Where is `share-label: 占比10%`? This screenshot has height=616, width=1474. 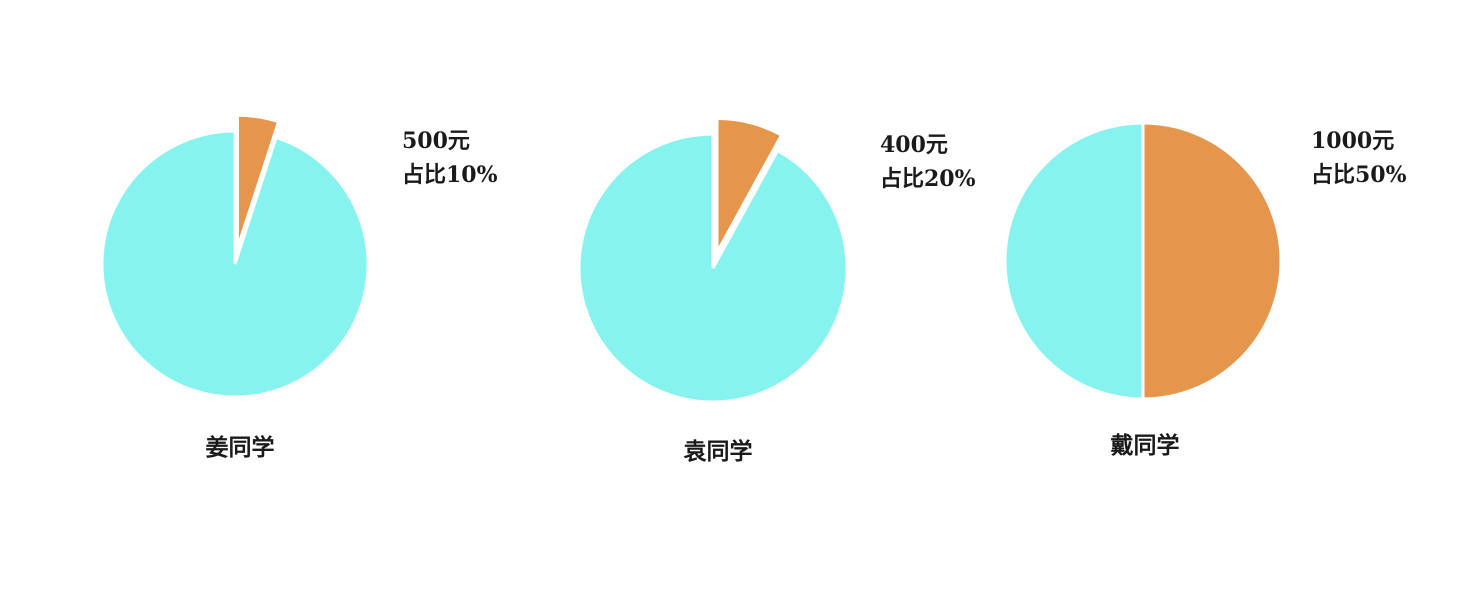
share-label: 占比10% is located at coordinates (450, 175).